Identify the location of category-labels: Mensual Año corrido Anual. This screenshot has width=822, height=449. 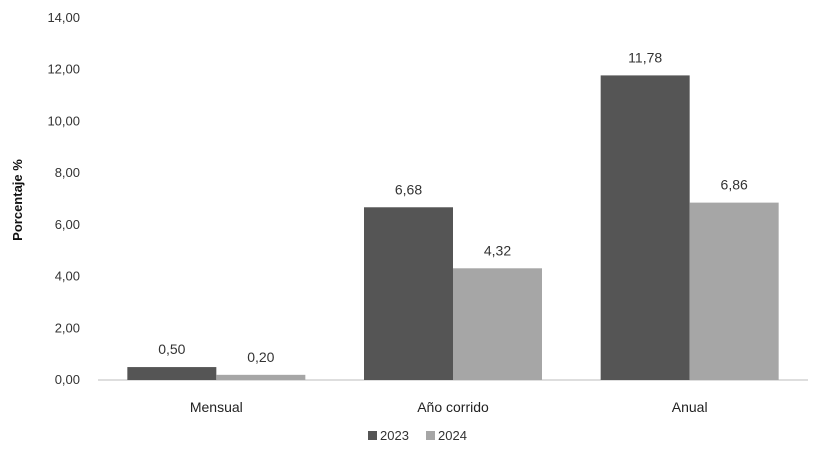
(449, 407).